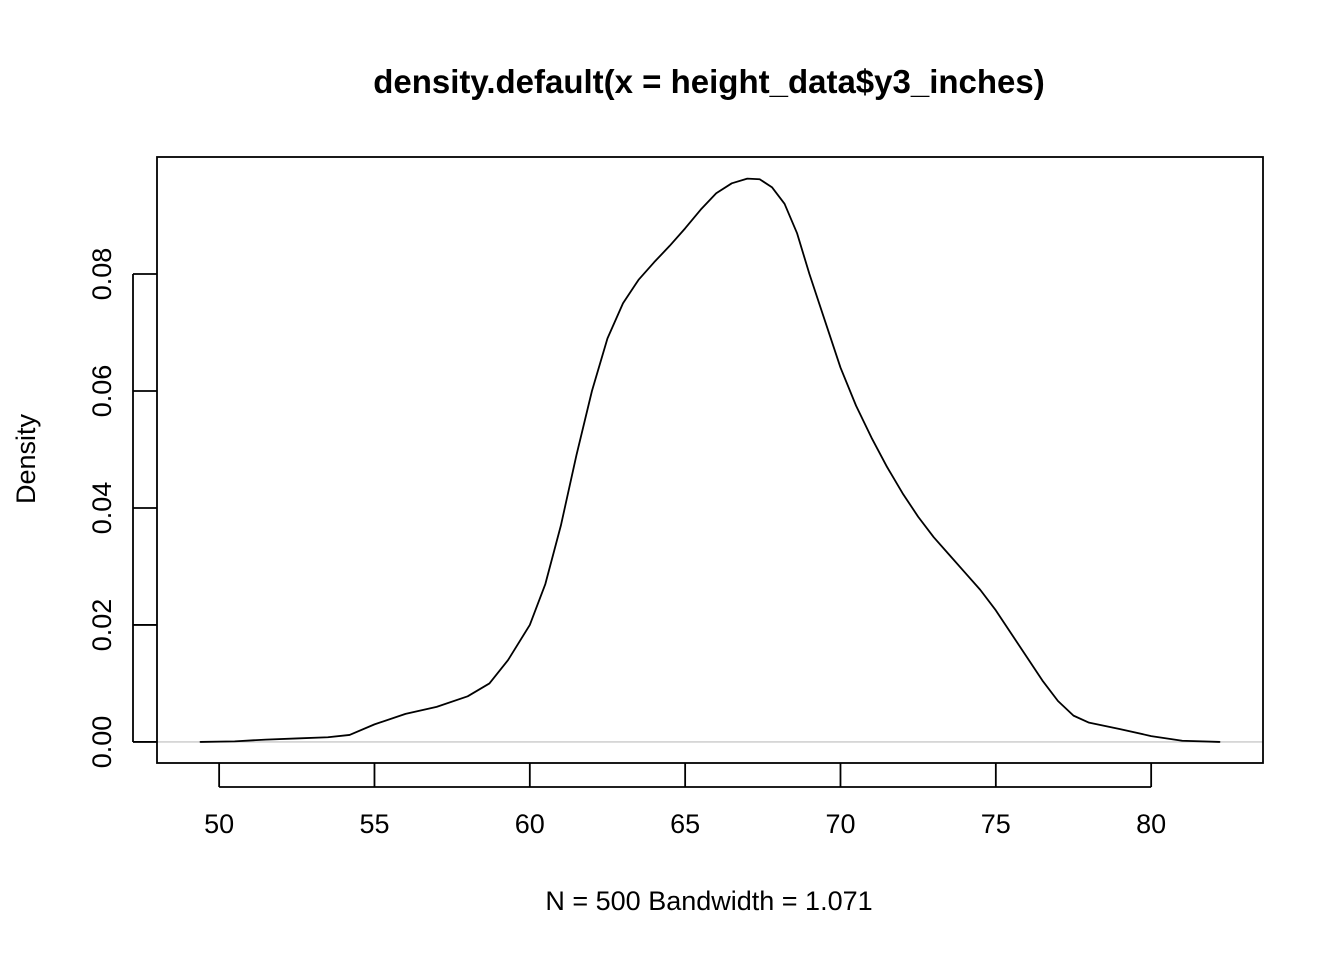  Describe the element at coordinates (374, 824) in the screenshot. I see `x-tick-label: 55` at that location.